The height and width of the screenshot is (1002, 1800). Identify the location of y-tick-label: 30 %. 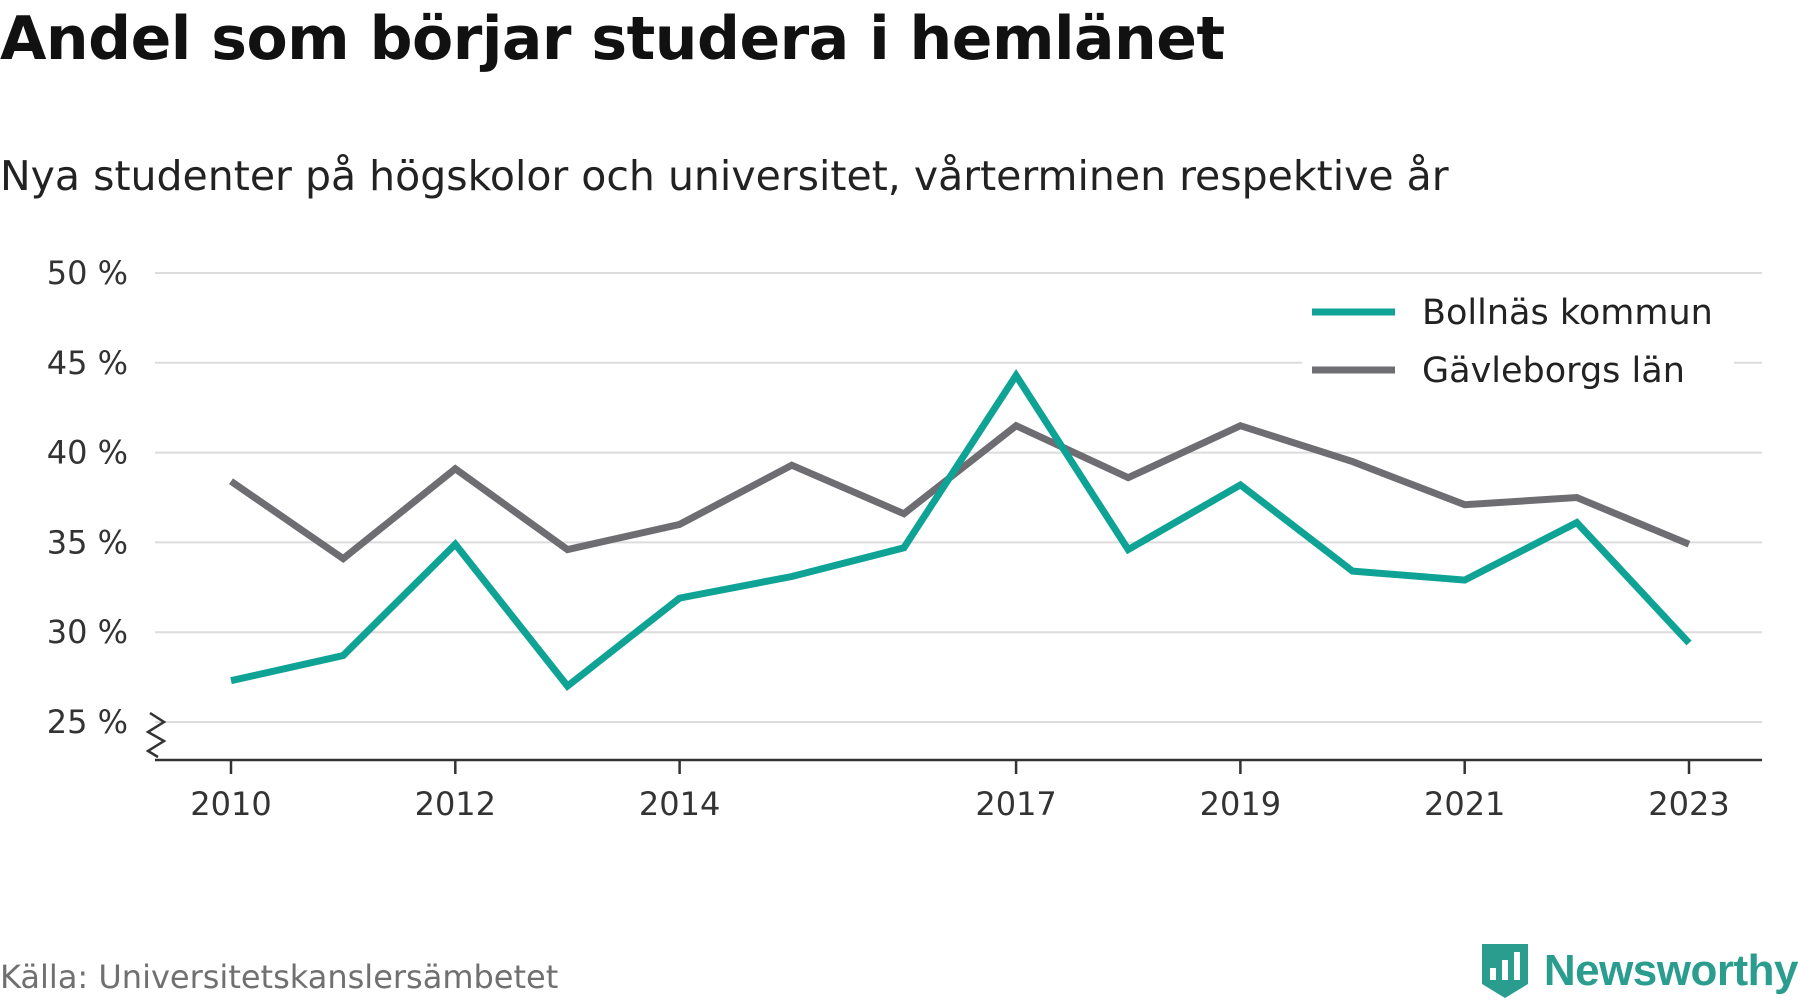
(87, 632).